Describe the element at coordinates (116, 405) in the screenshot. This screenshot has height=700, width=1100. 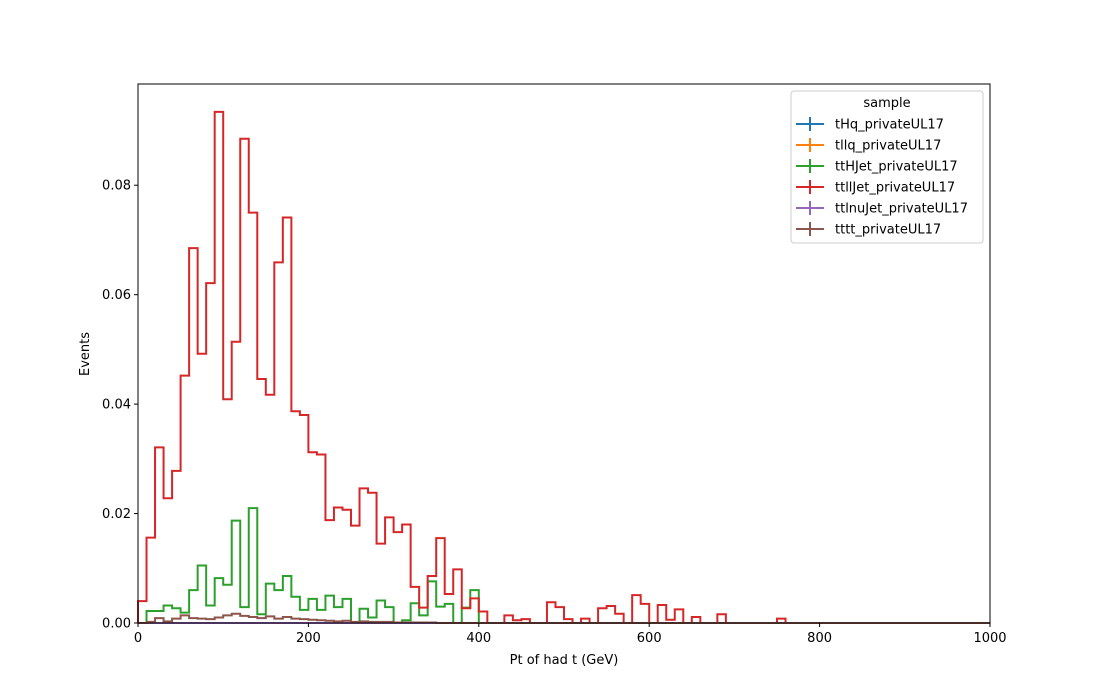
I see `y-tick-label: 0.04` at that location.